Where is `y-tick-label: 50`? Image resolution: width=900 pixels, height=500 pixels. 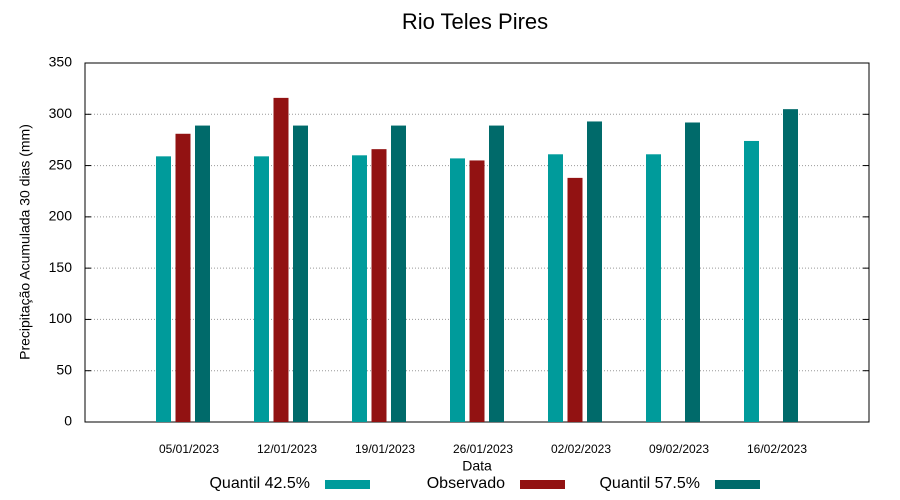
y-tick-label: 50 is located at coordinates (64, 369).